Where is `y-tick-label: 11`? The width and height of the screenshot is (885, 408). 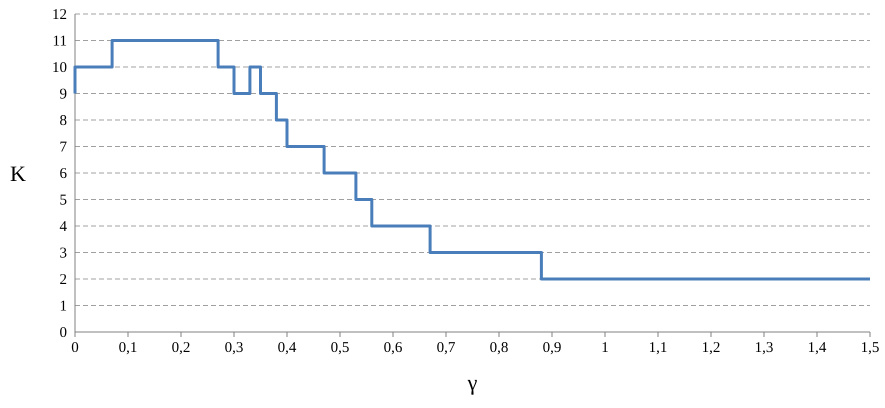 y-tick-label: 11 is located at coordinates (59, 42).